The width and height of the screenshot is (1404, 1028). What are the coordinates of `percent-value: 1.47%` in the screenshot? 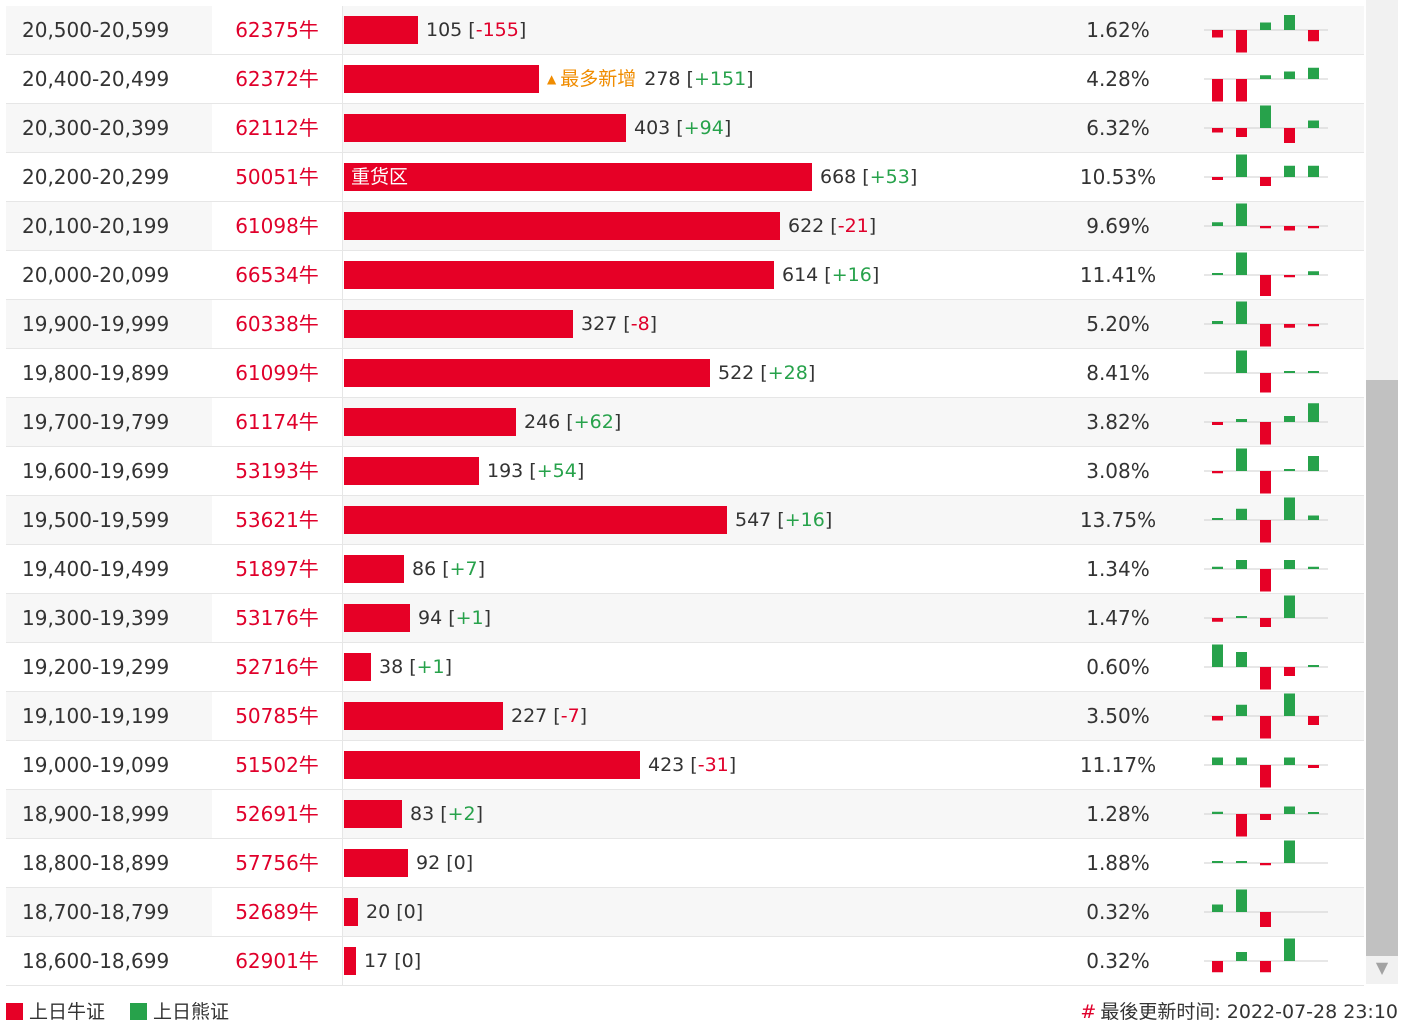 It's located at (1118, 618).